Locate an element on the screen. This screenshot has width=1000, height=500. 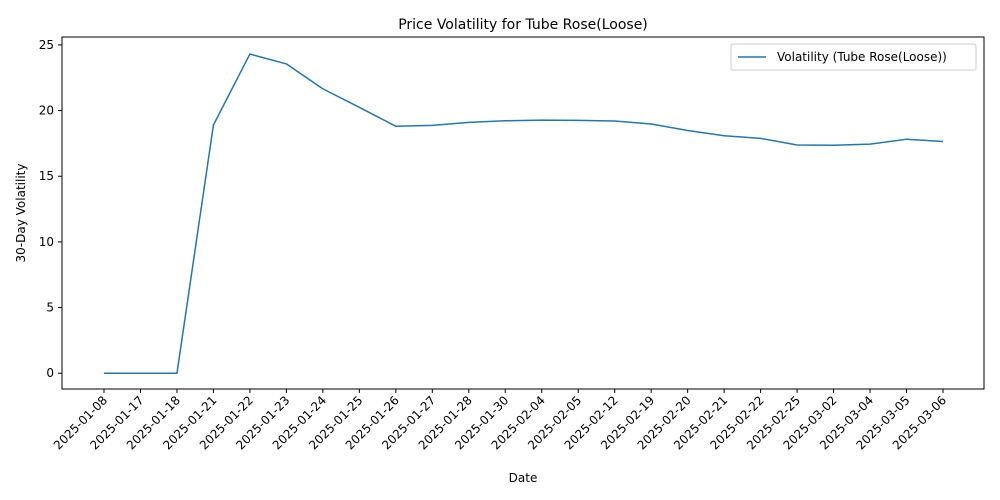
x-axis-title: Date is located at coordinates (523, 478).